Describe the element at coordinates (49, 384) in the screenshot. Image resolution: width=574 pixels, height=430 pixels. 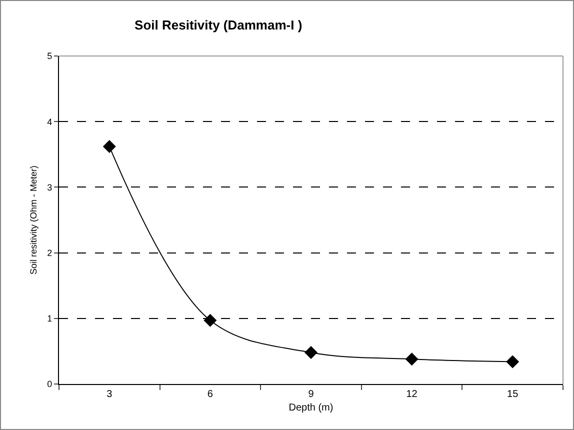
I see `y-tick-label: 0` at that location.